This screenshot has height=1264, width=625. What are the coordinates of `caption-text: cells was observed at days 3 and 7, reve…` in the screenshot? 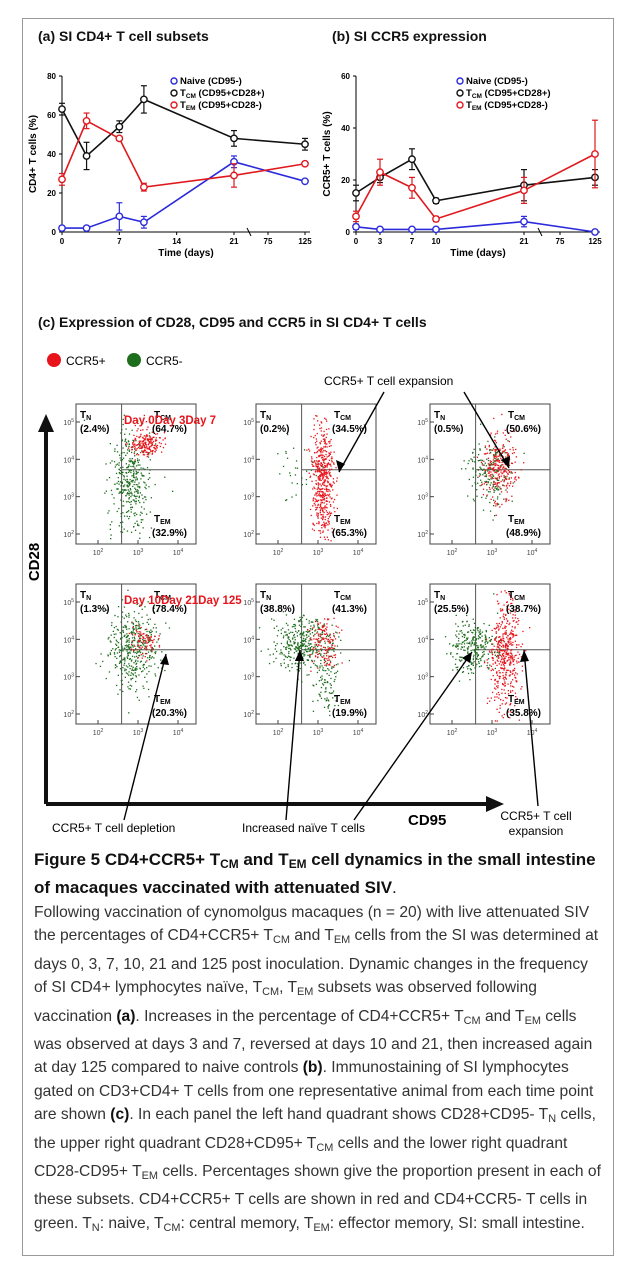 It's located at (313, 1042).